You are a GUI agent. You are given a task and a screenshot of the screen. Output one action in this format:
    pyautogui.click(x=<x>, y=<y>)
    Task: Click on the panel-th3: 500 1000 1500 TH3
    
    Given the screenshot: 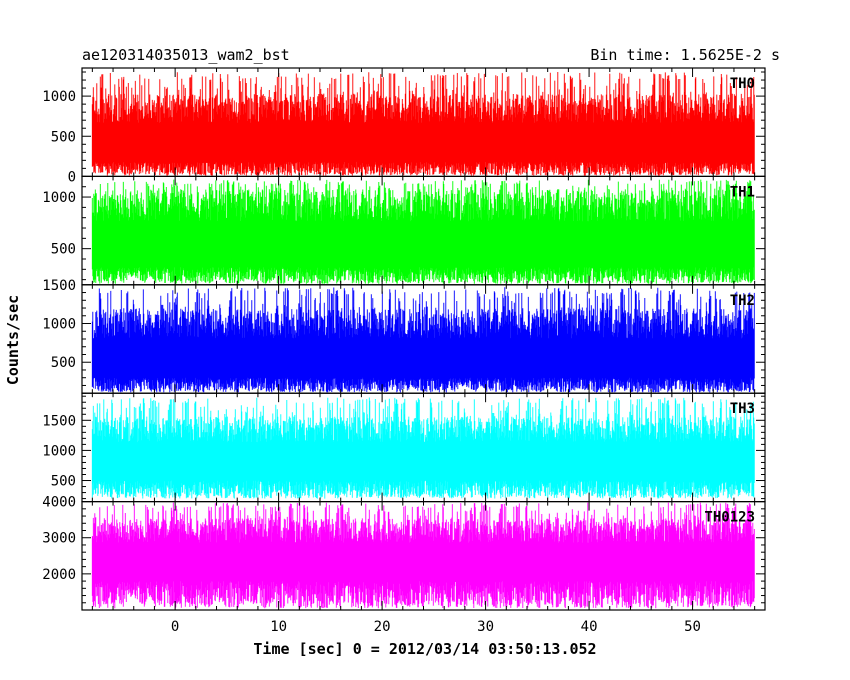 What is the action you would take?
    pyautogui.click(x=404, y=447)
    